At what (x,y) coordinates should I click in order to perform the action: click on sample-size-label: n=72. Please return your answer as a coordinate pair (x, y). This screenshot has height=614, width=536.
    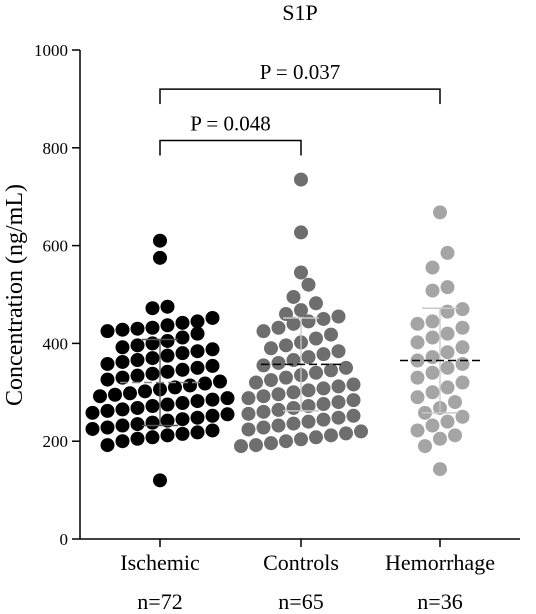
    Looking at the image, I should click on (159, 601).